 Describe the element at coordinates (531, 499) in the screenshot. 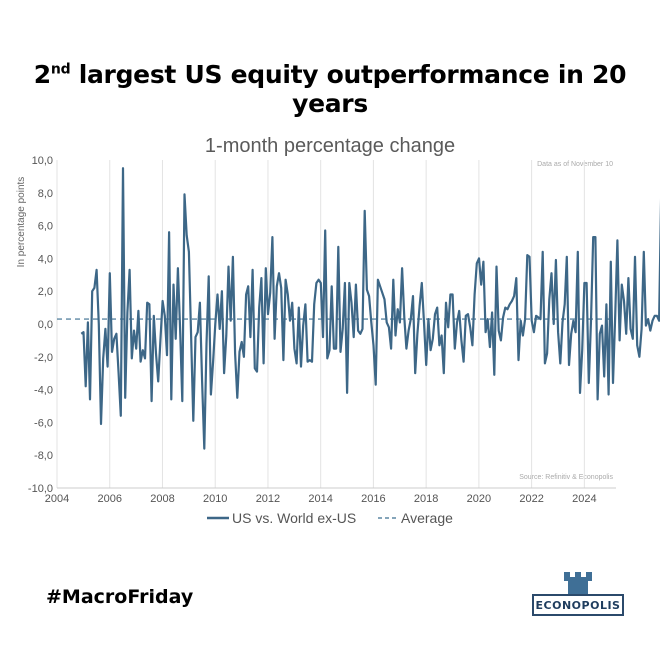

I see `x-tick-label: 2022` at that location.